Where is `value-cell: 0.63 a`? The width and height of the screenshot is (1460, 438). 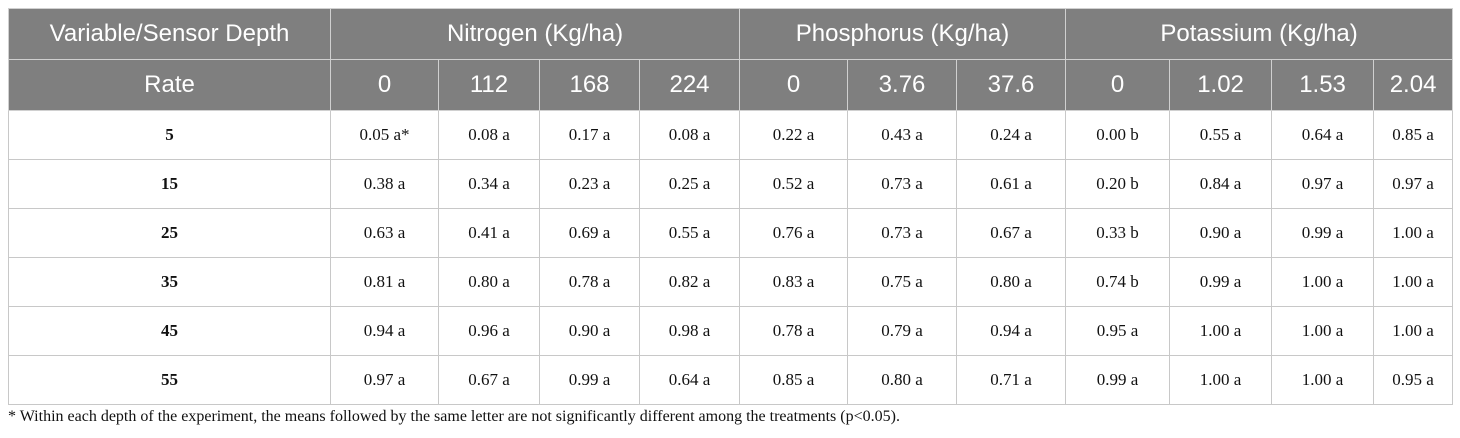
value-cell: 0.63 a is located at coordinates (384, 233).